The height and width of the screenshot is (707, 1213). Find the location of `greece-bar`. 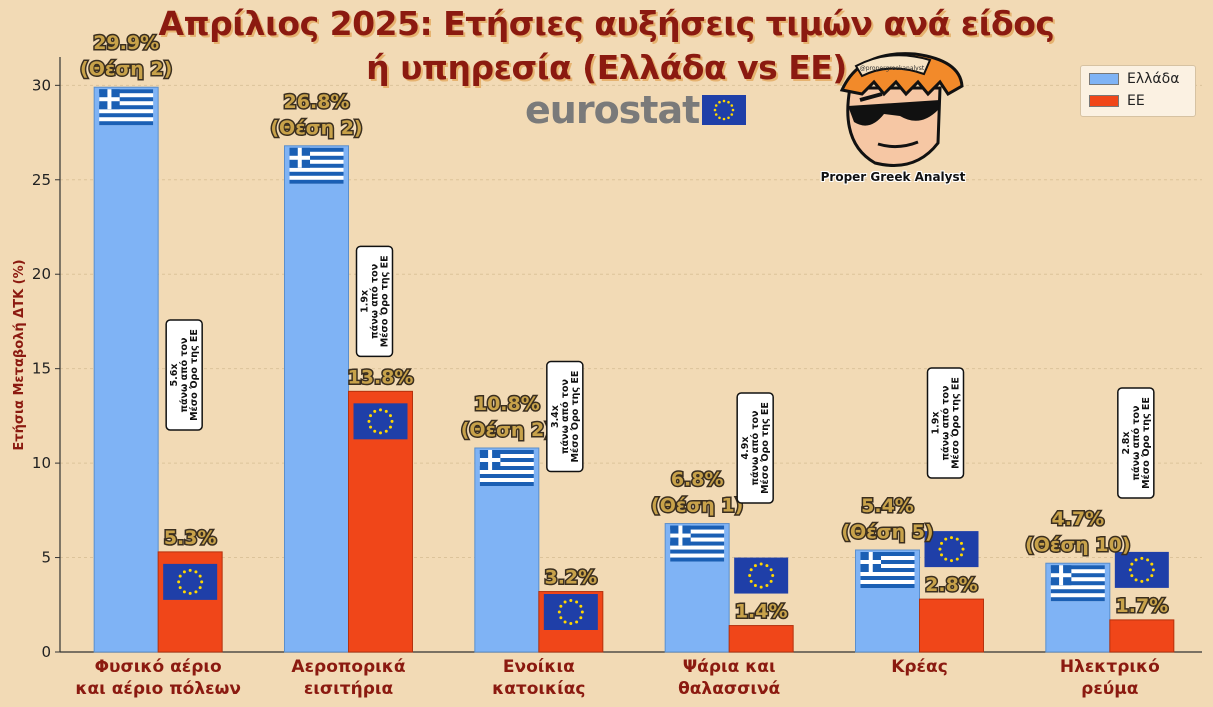

greece-bar is located at coordinates (126, 369).